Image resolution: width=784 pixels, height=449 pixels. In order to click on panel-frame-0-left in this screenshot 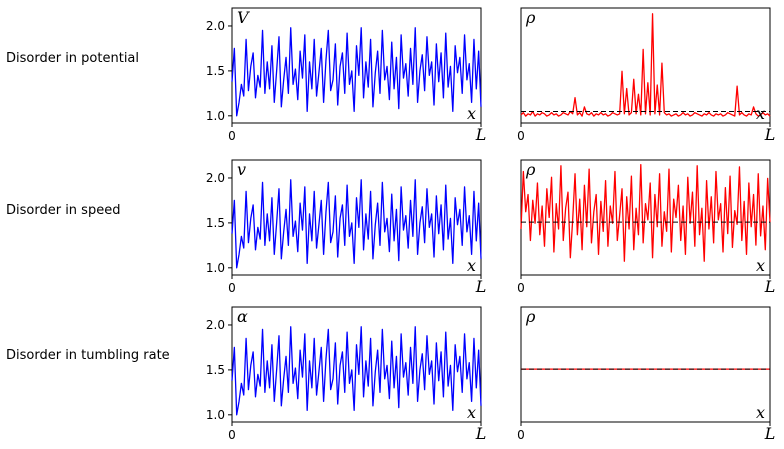, I will do `click(356, 65)`.